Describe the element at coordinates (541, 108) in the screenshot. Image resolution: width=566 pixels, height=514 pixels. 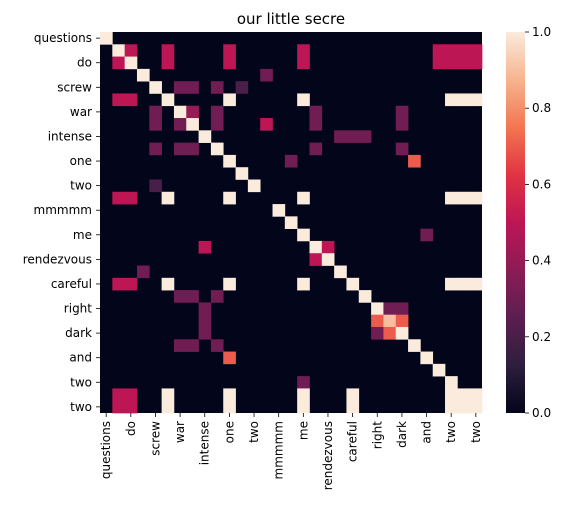
I see `colorbar-tick-label: 0.8` at that location.